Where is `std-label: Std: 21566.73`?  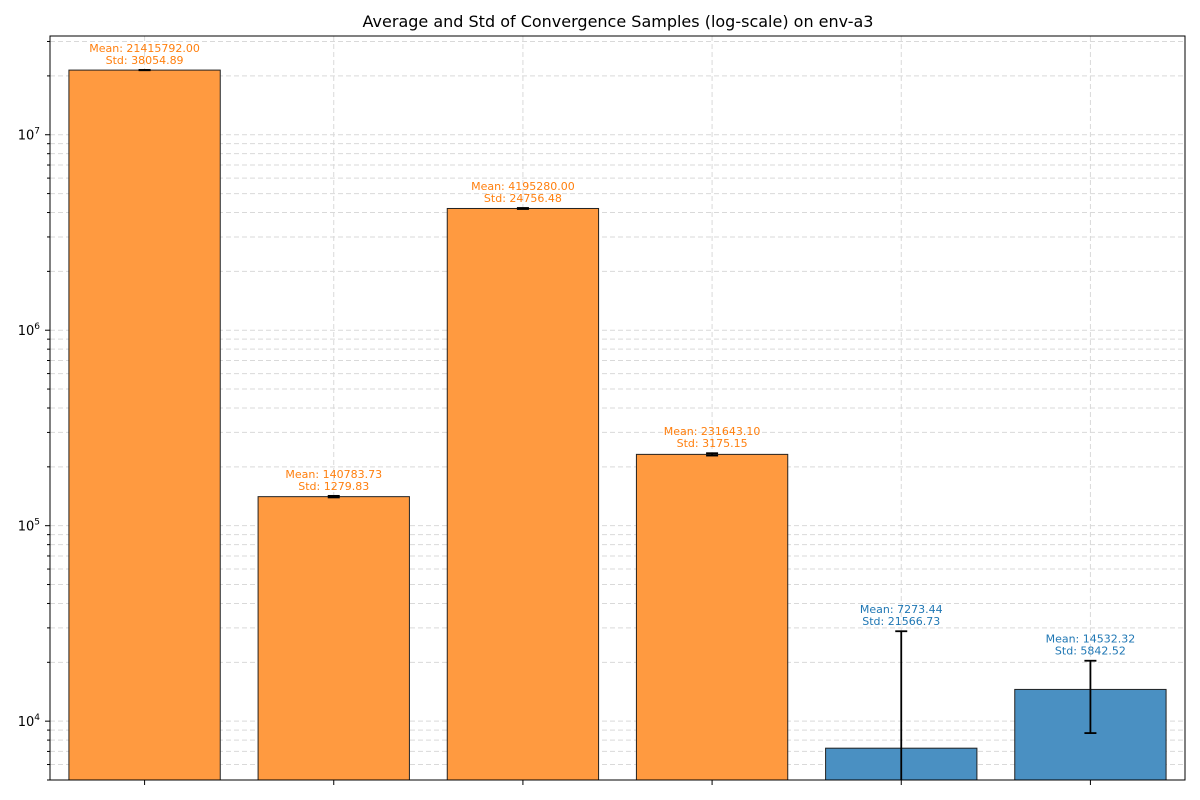
std-label: Std: 21566.73 is located at coordinates (901, 621).